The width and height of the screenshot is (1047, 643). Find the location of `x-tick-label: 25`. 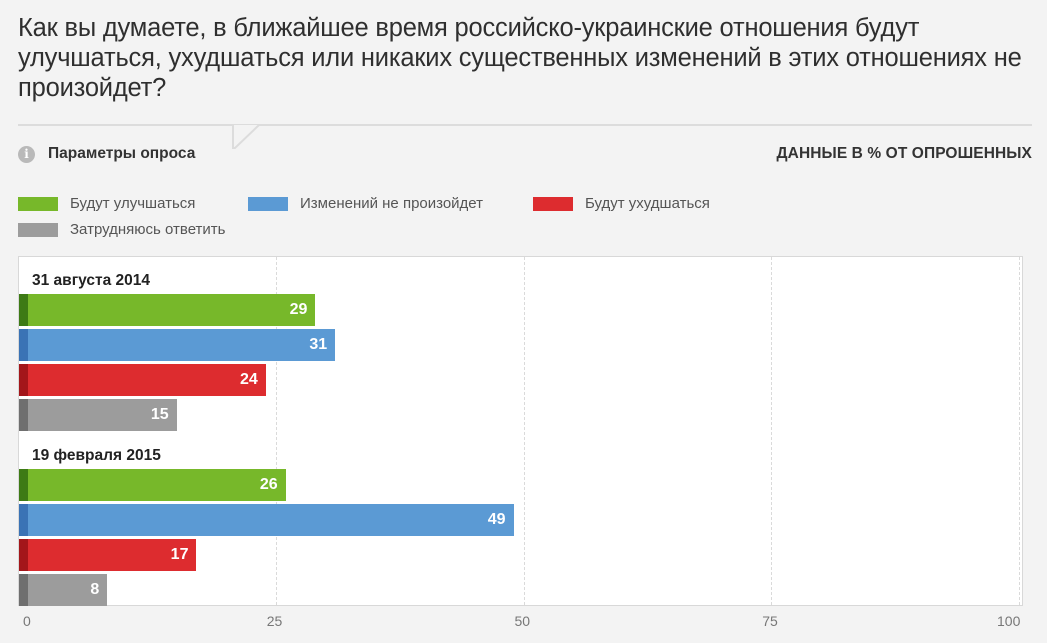

x-tick-label: 25 is located at coordinates (274, 621).